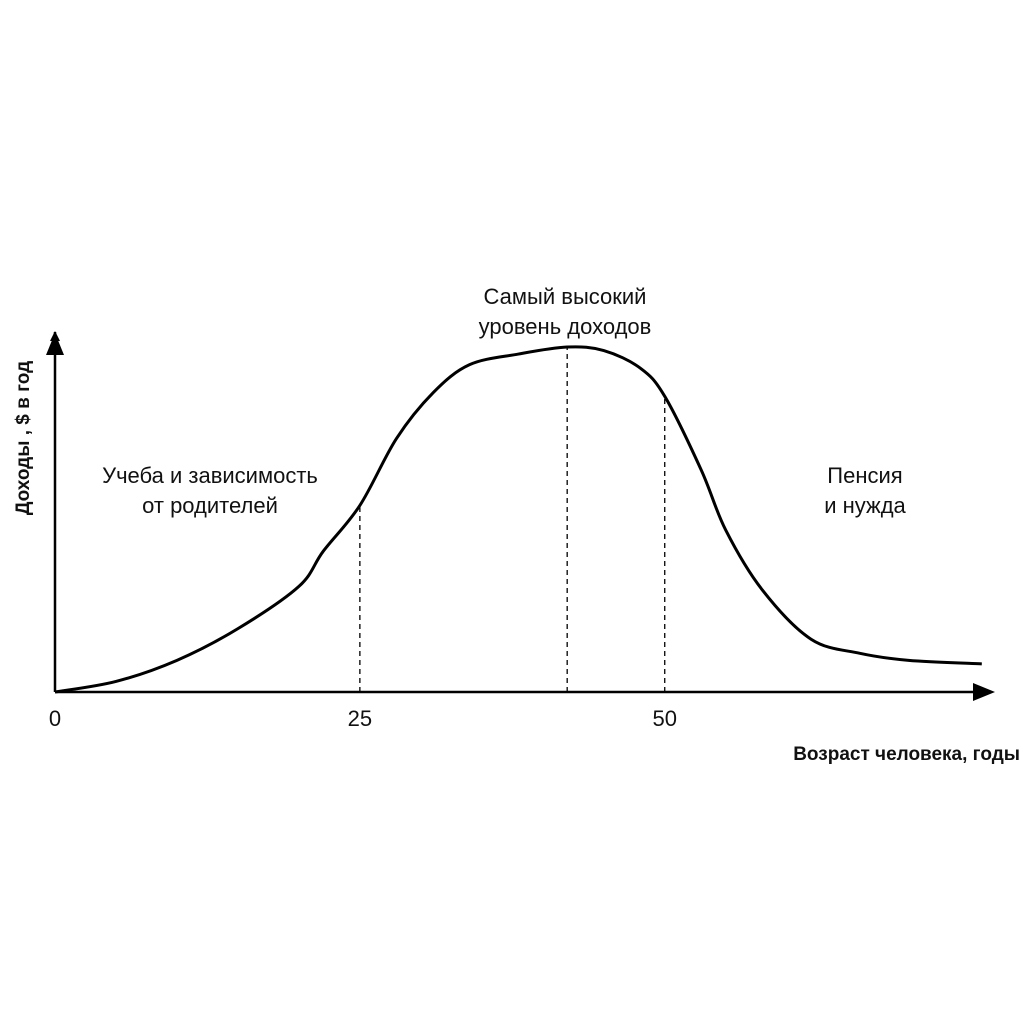 This screenshot has width=1024, height=1024. What do you see at coordinates (55, 344) in the screenshot?
I see `y-arrow` at bounding box center [55, 344].